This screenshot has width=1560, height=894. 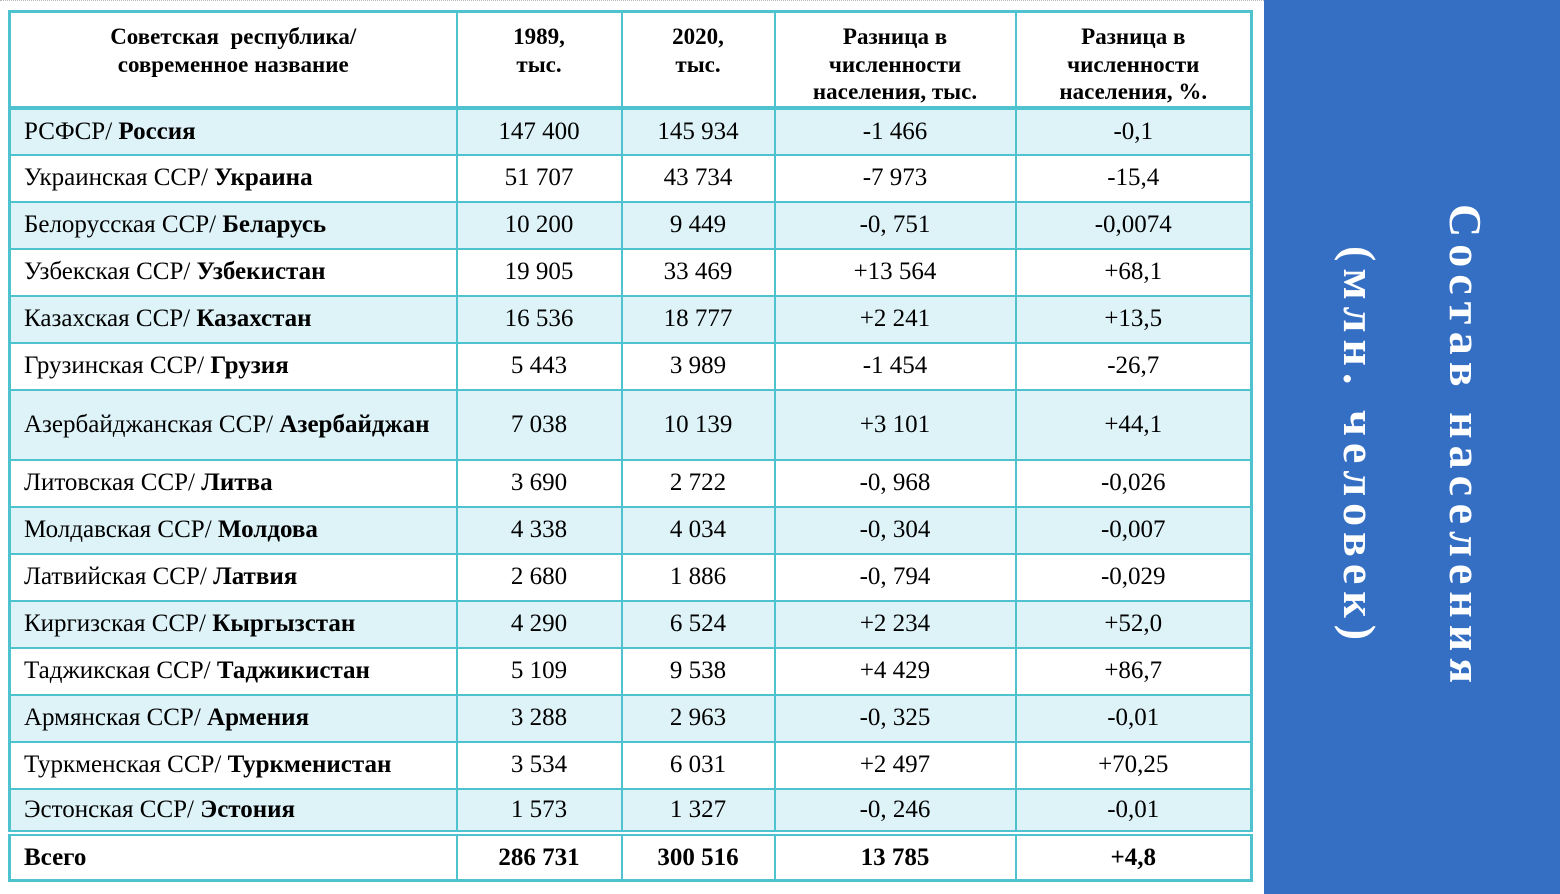 I want to click on pop-1989-cell: 3 534, so click(x=539, y=765).